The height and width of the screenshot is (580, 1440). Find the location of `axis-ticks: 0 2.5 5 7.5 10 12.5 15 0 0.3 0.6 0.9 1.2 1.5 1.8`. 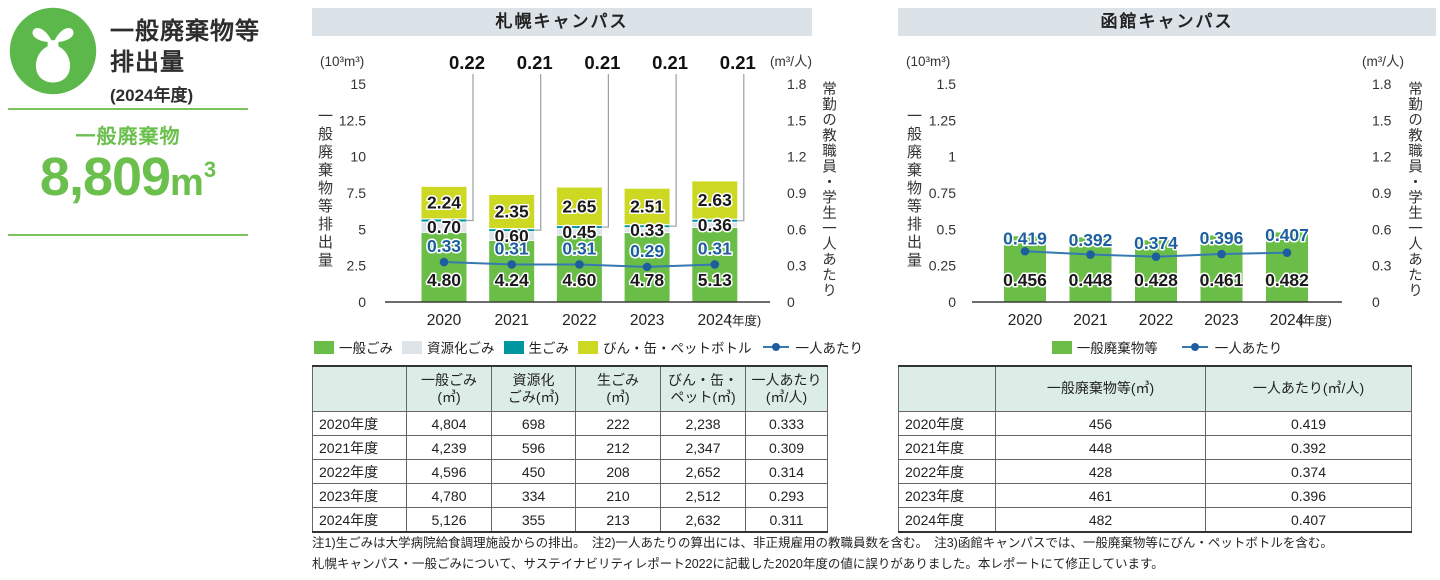

axis-ticks: 0 2.5 5 7.5 10 12.5 15 0 0.3 0.6 0.9 1.2 1.5 1.8 is located at coordinates (573, 193).